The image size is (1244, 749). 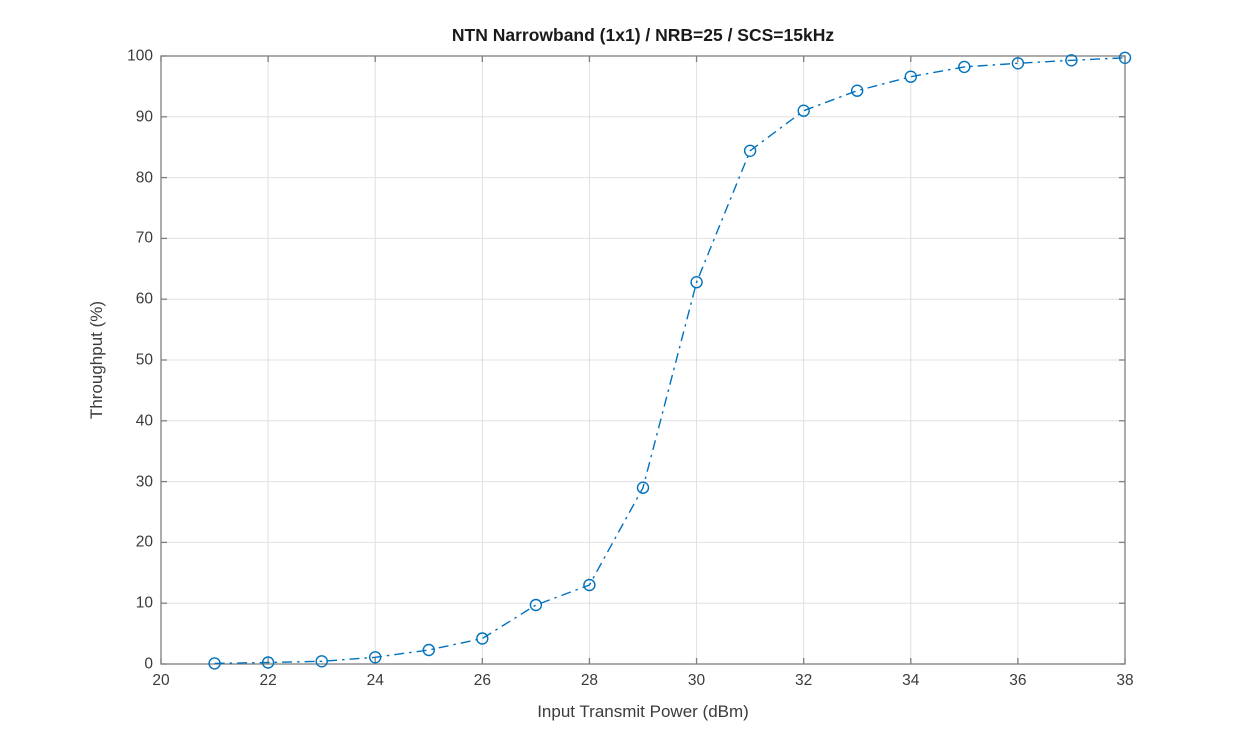 I want to click on x-tick-label: 34, so click(x=911, y=680).